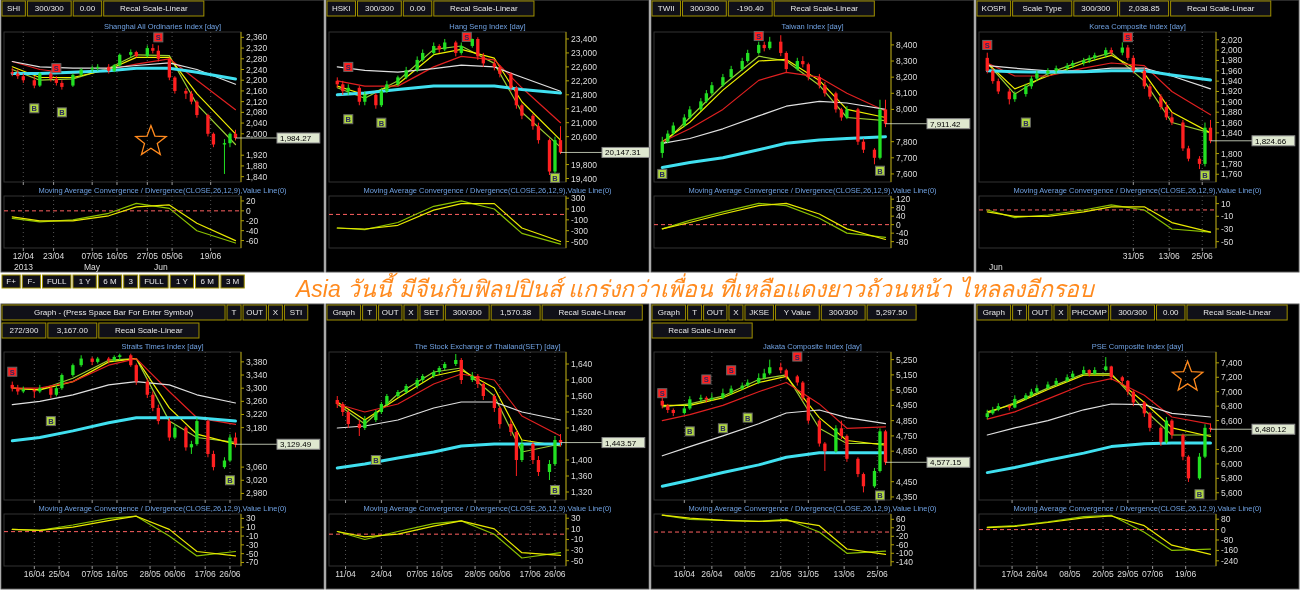 Image resolution: width=1300 pixels, height=590 pixels. What do you see at coordinates (582, 412) in the screenshot?
I see `y-tick-label: 1,520` at bounding box center [582, 412].